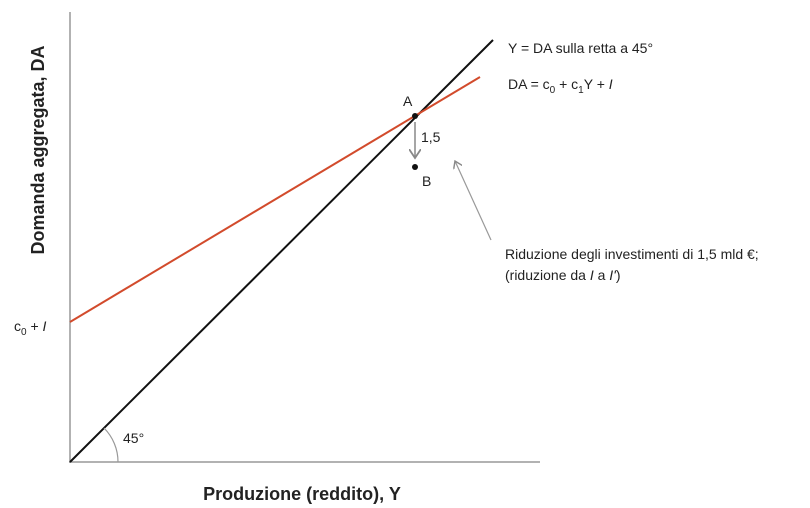 The width and height of the screenshot is (810, 508). What do you see at coordinates (408, 101) in the screenshot?
I see `point-a-label: A` at bounding box center [408, 101].